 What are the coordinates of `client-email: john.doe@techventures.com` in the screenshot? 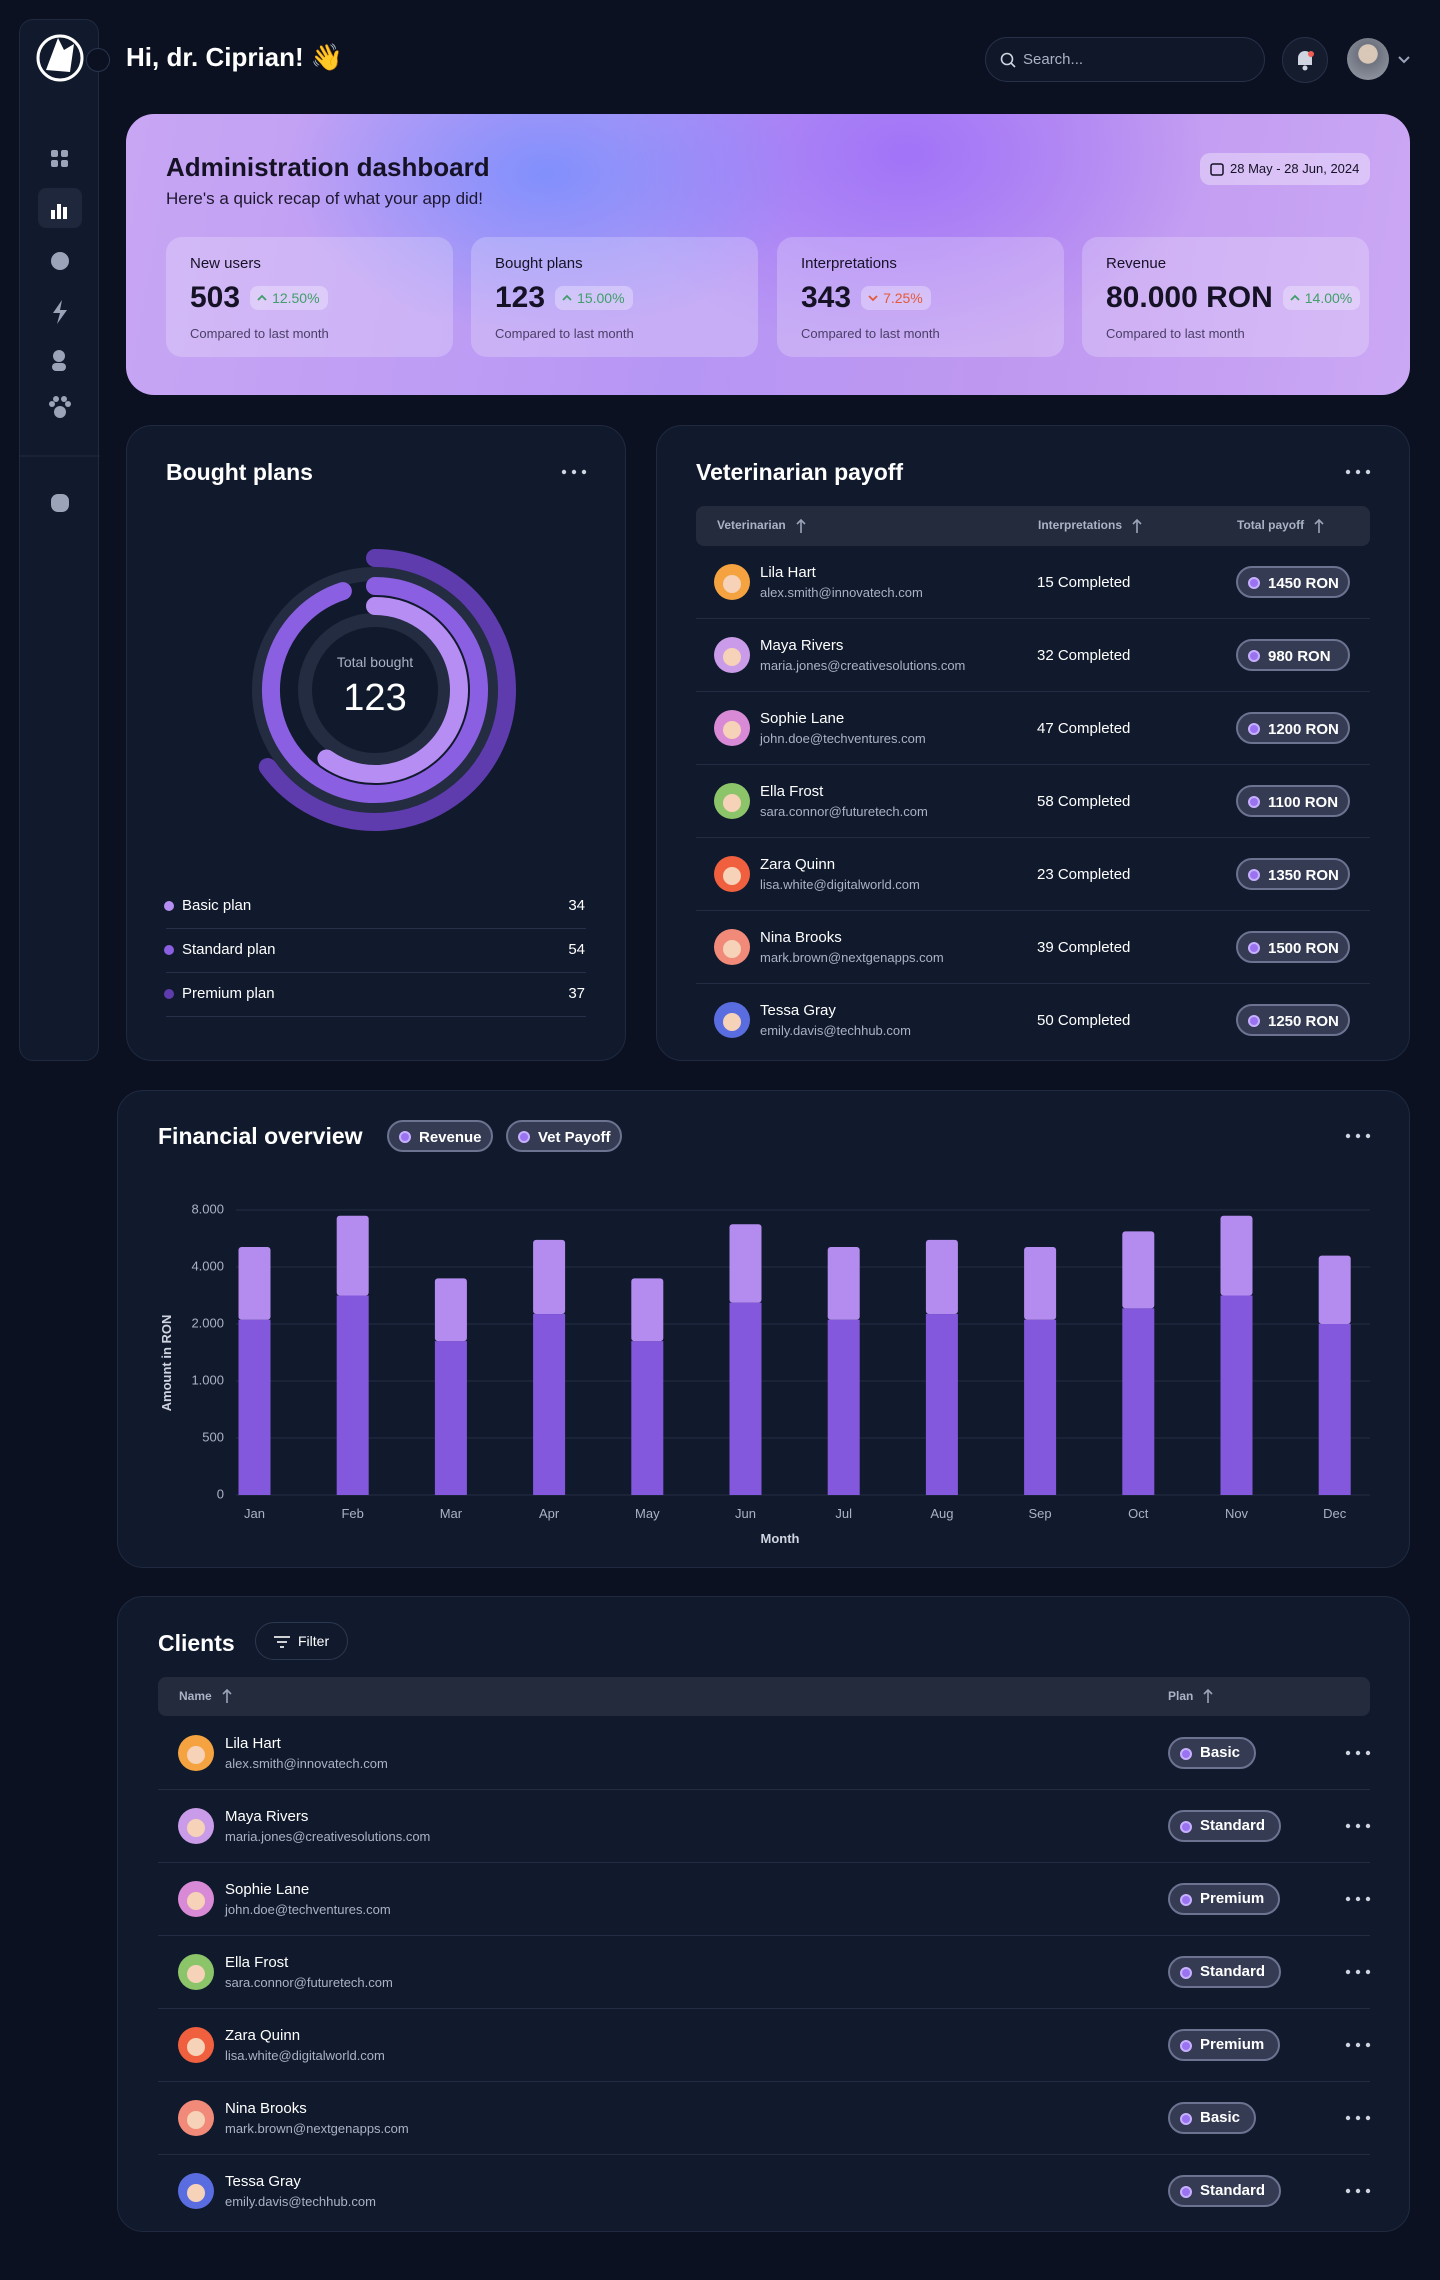 It's located at (308, 1909).